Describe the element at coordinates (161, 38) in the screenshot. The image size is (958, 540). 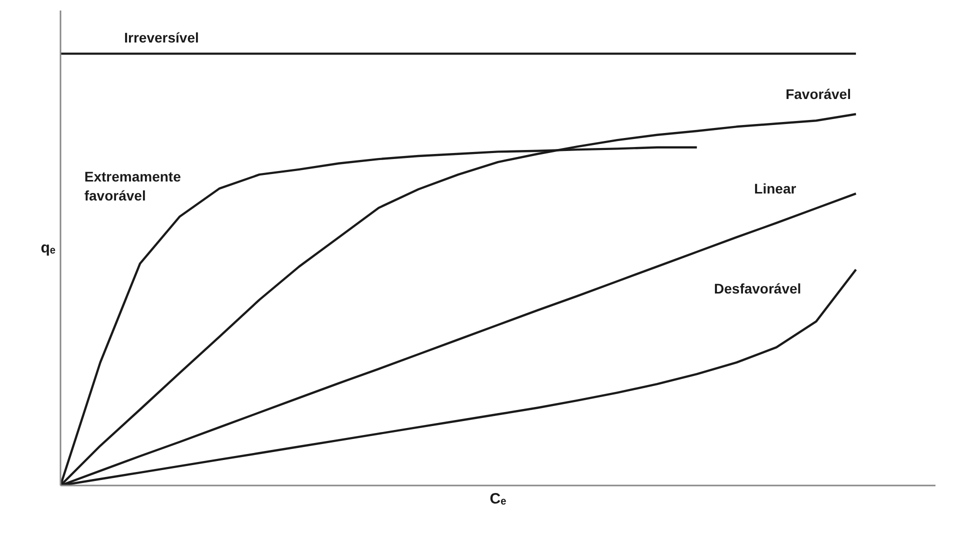
I see `series-label: Irreversível` at that location.